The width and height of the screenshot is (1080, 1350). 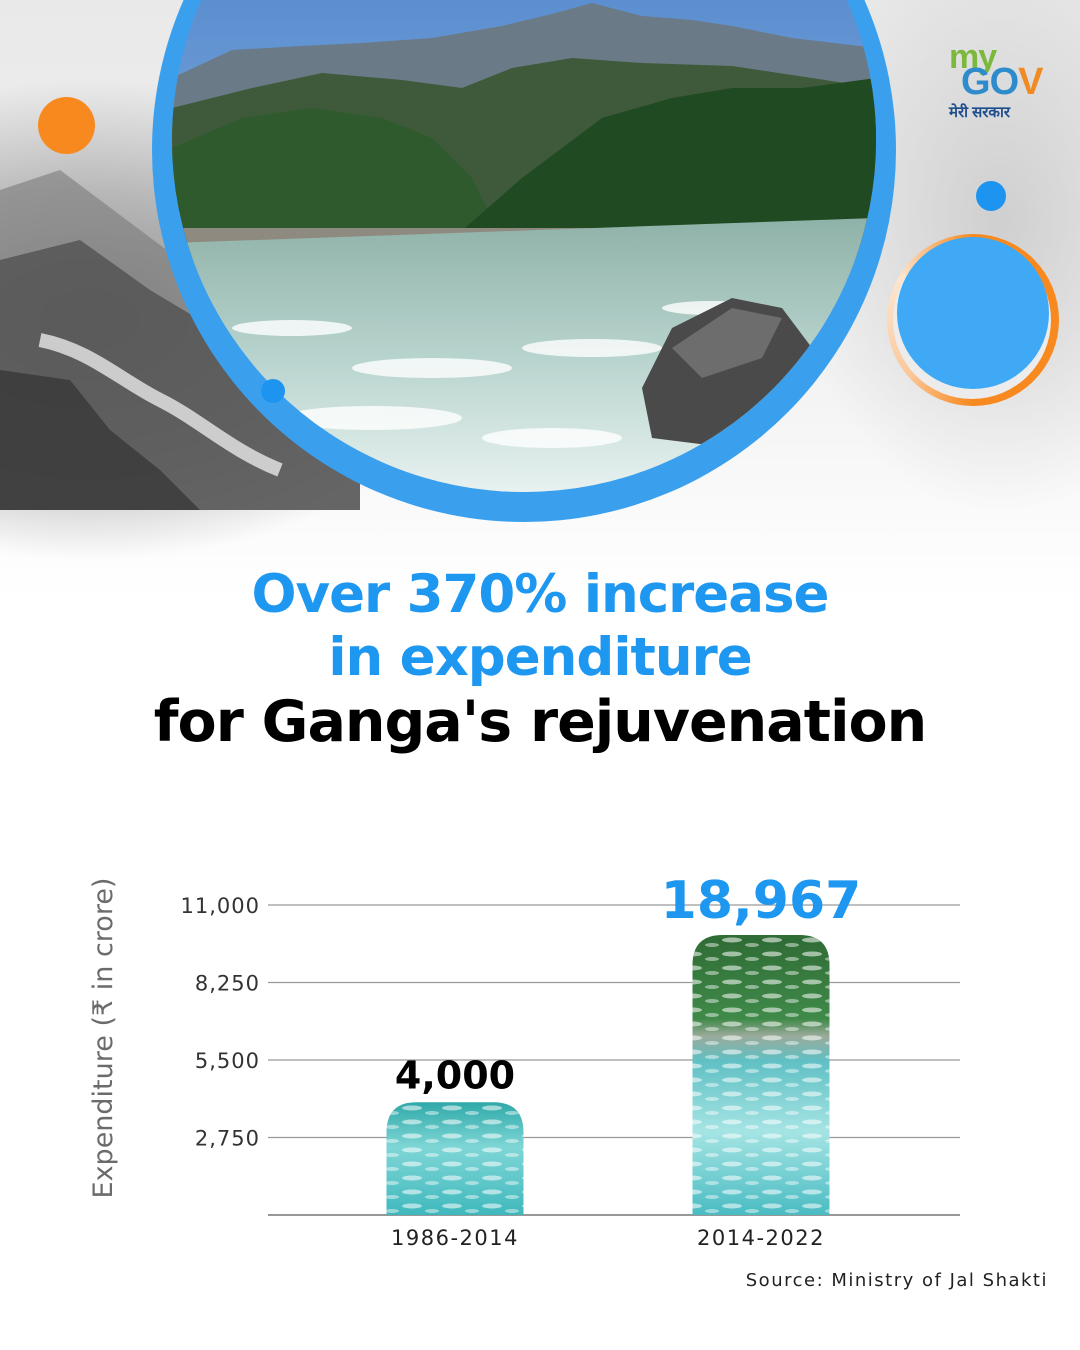 I want to click on bars: 4,000 18,967, so click(x=624, y=1043).